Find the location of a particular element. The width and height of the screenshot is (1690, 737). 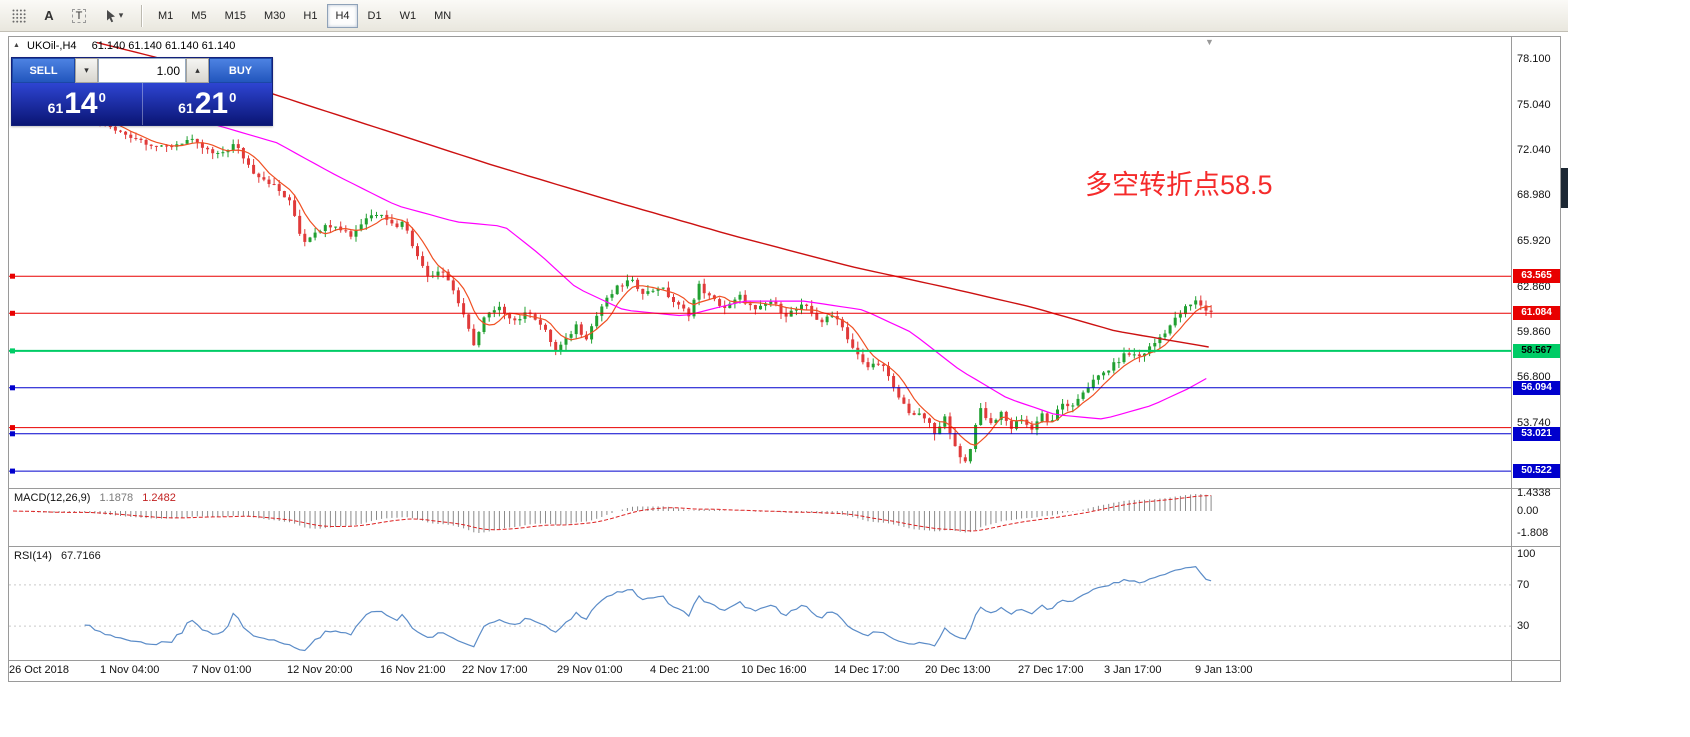

timeframe-toolbar: M1 M5 M15 M30 H1 H4 D1 W1 MN is located at coordinates (304, 15).